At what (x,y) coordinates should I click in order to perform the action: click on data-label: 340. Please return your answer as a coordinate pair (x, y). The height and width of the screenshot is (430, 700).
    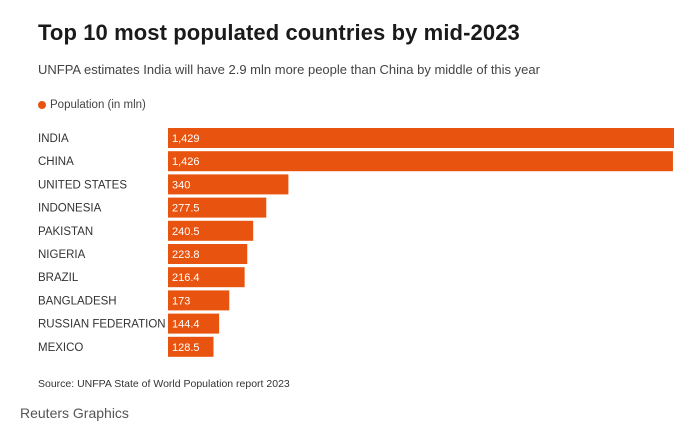
    Looking at the image, I should click on (181, 185).